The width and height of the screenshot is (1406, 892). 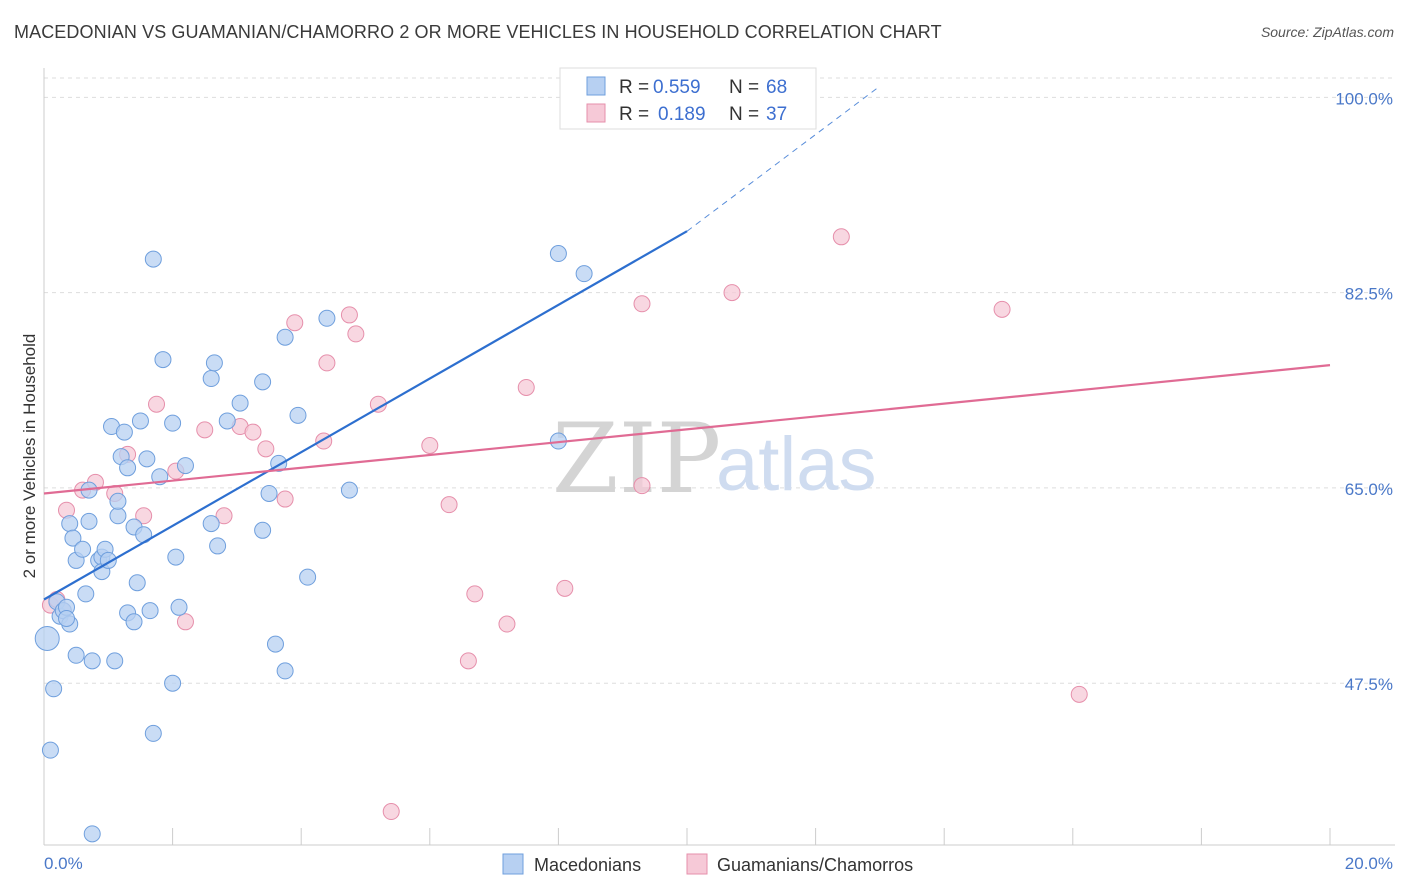 What do you see at coordinates (1369, 294) in the screenshot?
I see `y-tick-label-2: 82.5%` at bounding box center [1369, 294].